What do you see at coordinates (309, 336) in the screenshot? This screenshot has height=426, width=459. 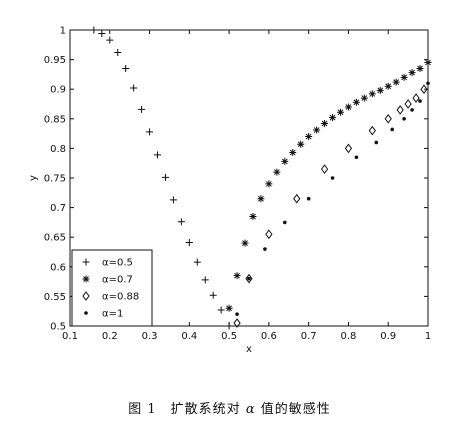 I see `x-tick-label: 0.7` at bounding box center [309, 336].